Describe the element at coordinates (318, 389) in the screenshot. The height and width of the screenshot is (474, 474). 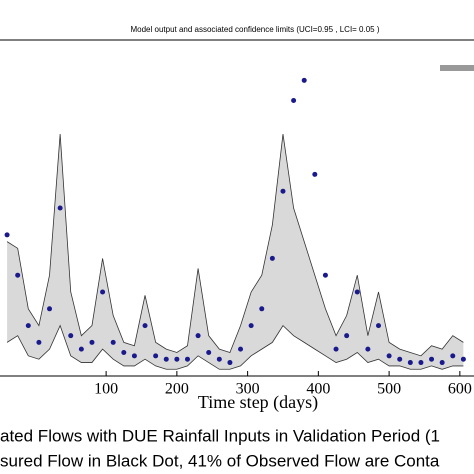
I see `x-tick-label: 400` at that location.